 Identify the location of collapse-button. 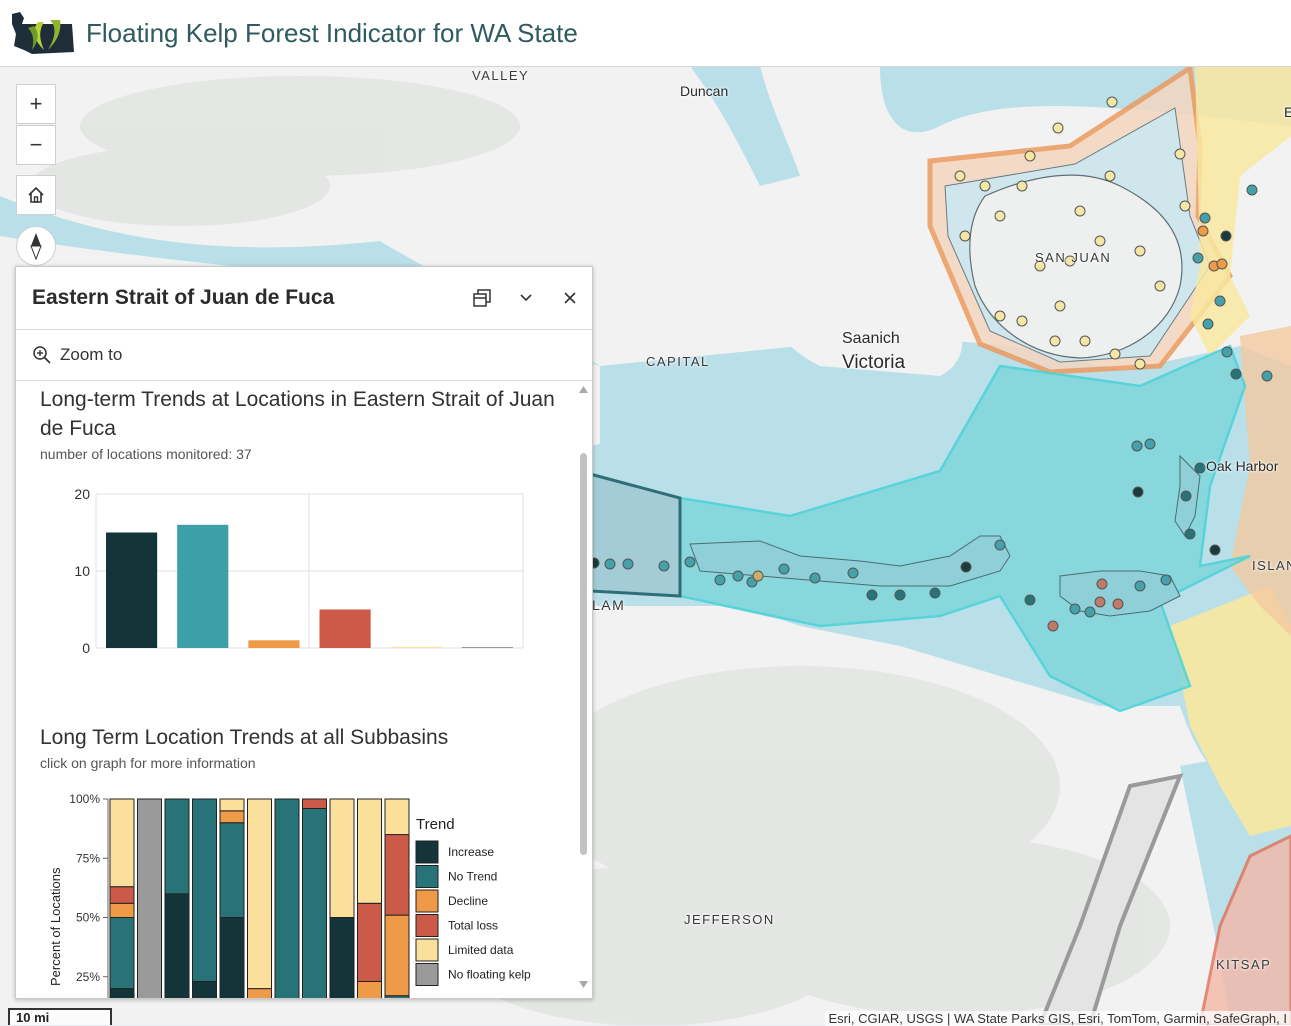
(526, 298).